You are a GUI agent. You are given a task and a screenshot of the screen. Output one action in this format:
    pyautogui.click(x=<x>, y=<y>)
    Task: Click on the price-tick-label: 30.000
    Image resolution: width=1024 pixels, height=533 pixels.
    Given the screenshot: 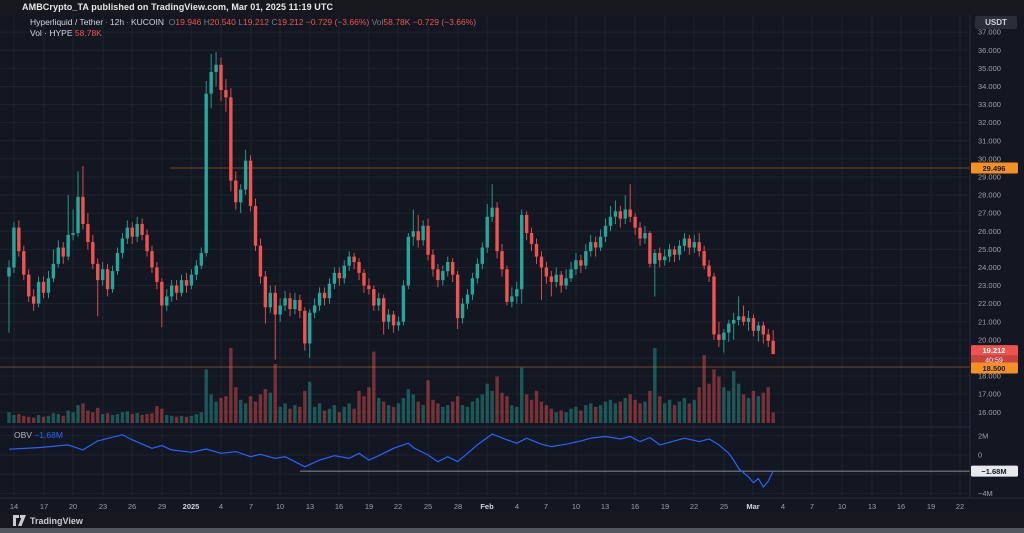 What is the action you would take?
    pyautogui.click(x=989, y=158)
    